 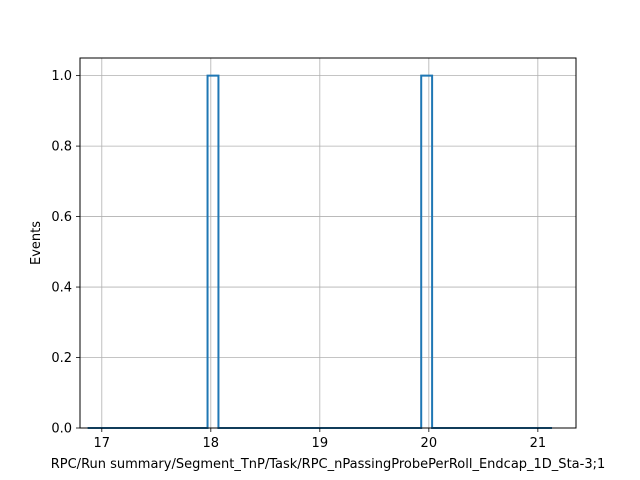 I want to click on x-tick-label: 19, so click(x=320, y=443).